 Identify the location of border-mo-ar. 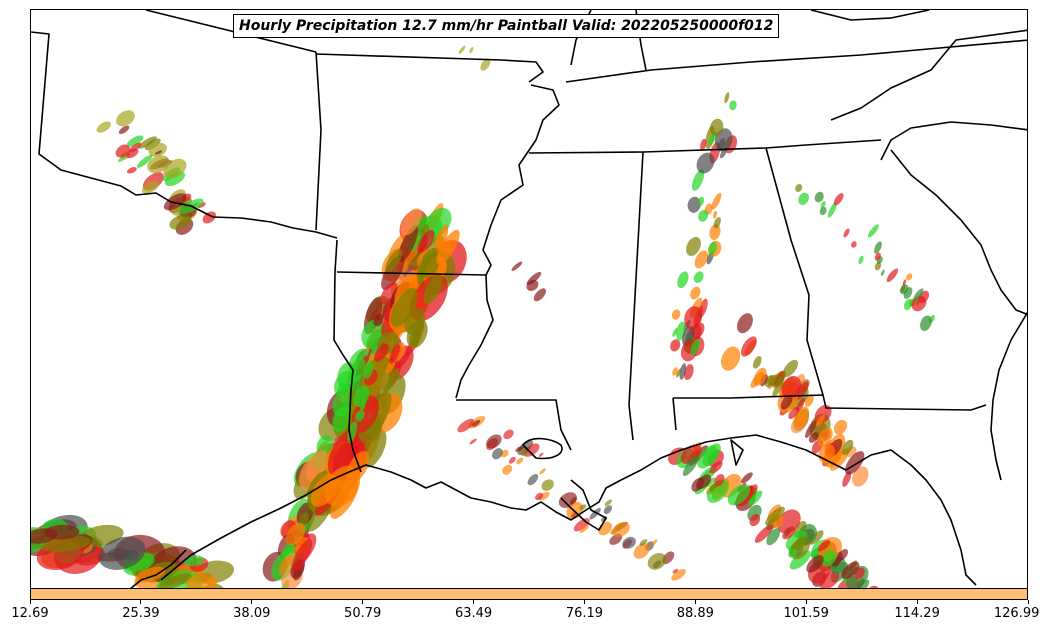
(429, 68).